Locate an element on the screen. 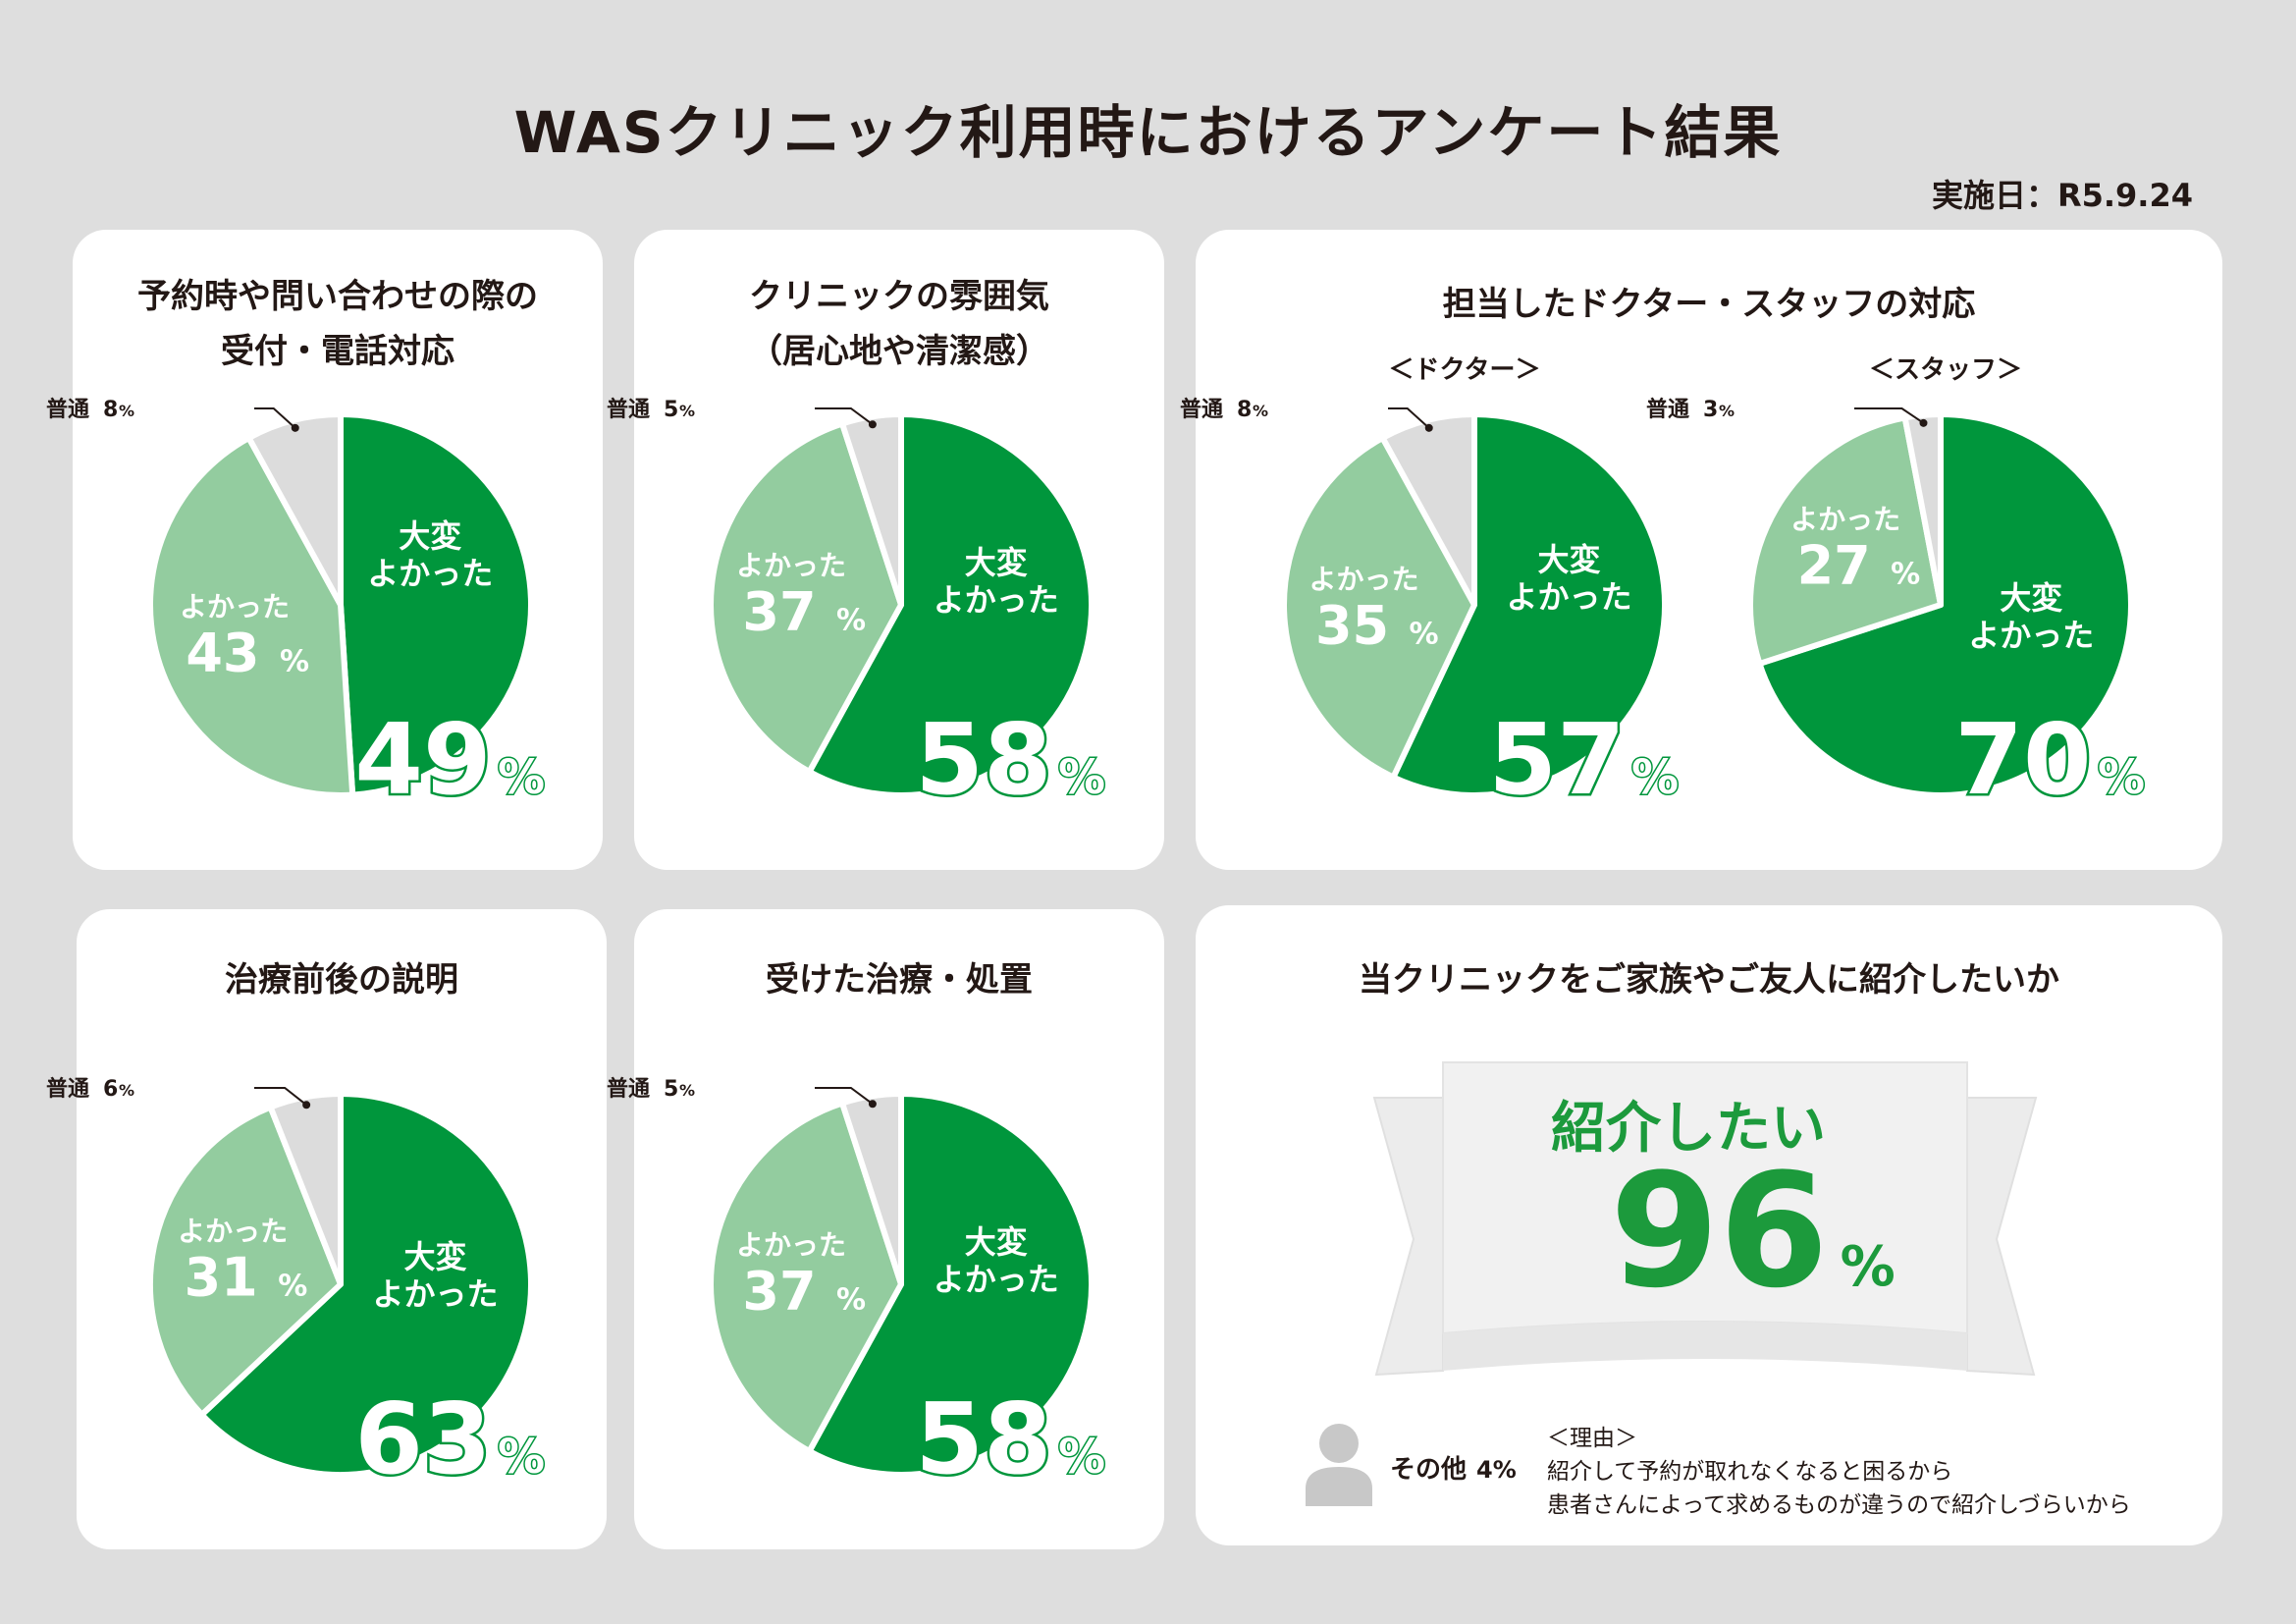  slice-value-good: 35 is located at coordinates (1352, 626).